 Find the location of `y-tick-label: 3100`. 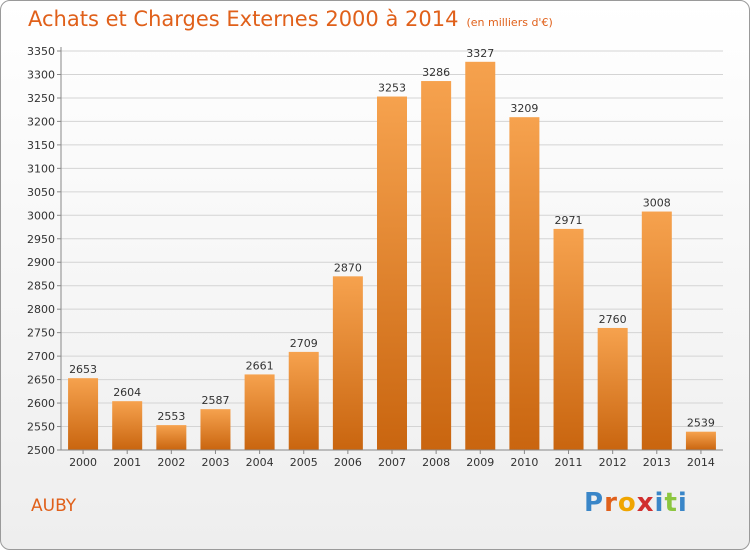

y-tick-label: 3100 is located at coordinates (41, 168).